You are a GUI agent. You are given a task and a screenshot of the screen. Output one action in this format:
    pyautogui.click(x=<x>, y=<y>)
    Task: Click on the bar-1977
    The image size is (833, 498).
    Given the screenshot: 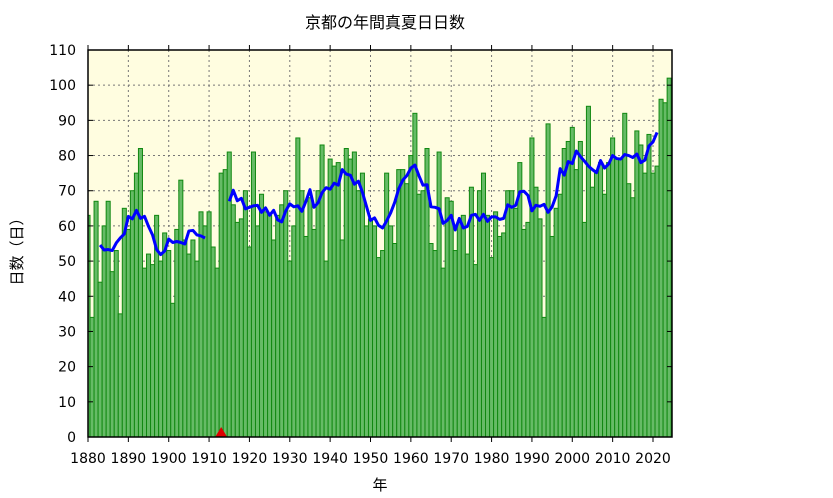 What is the action you would take?
    pyautogui.click(x=479, y=314)
    